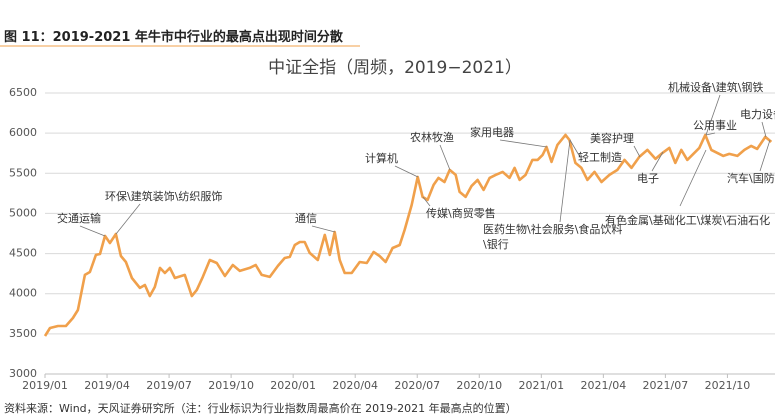 The height and width of the screenshot is (416, 775). What do you see at coordinates (23, 172) in the screenshot?
I see `y-tick-label: 5500` at bounding box center [23, 172].